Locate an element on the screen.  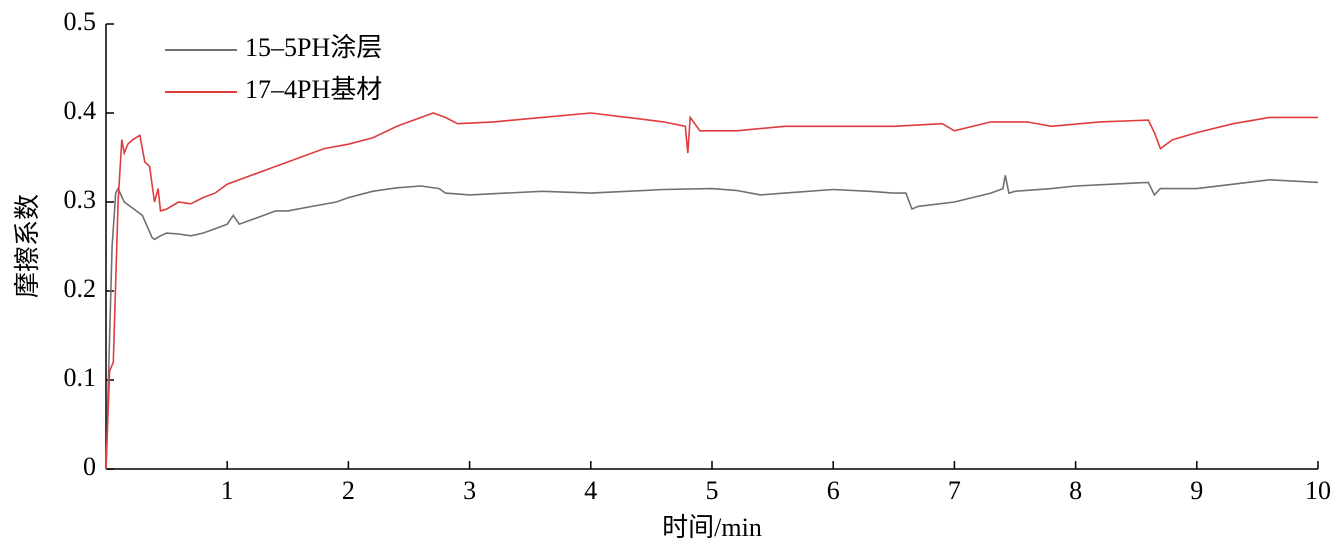
x-tick-label: 6 is located at coordinates (833, 490).